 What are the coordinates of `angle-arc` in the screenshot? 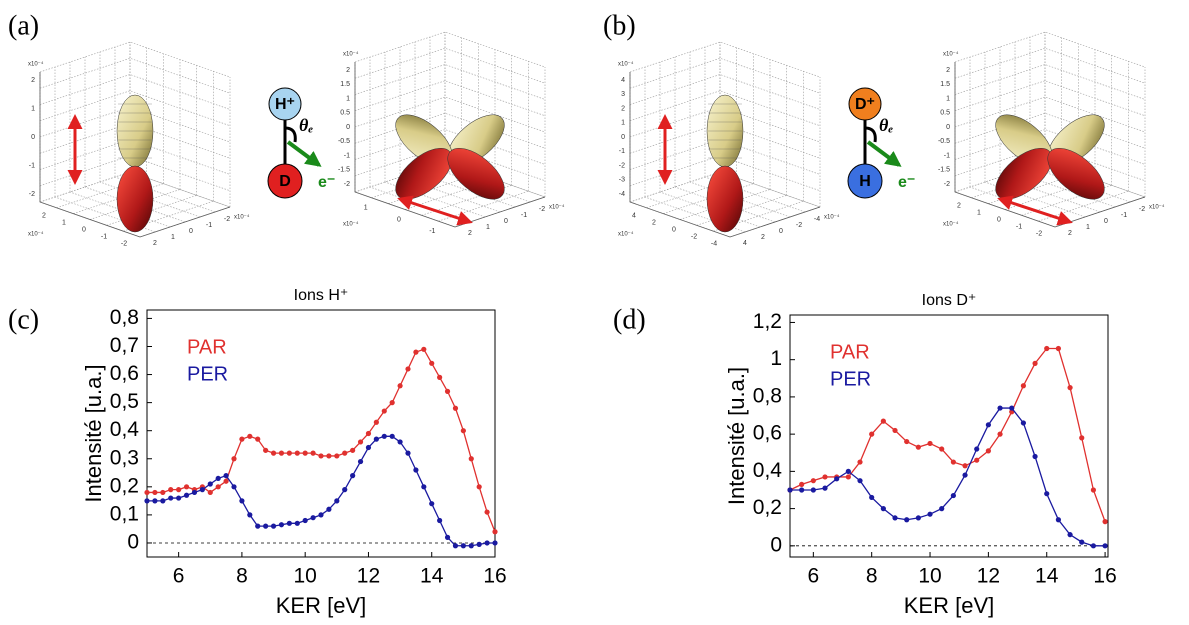 It's located at (290, 134).